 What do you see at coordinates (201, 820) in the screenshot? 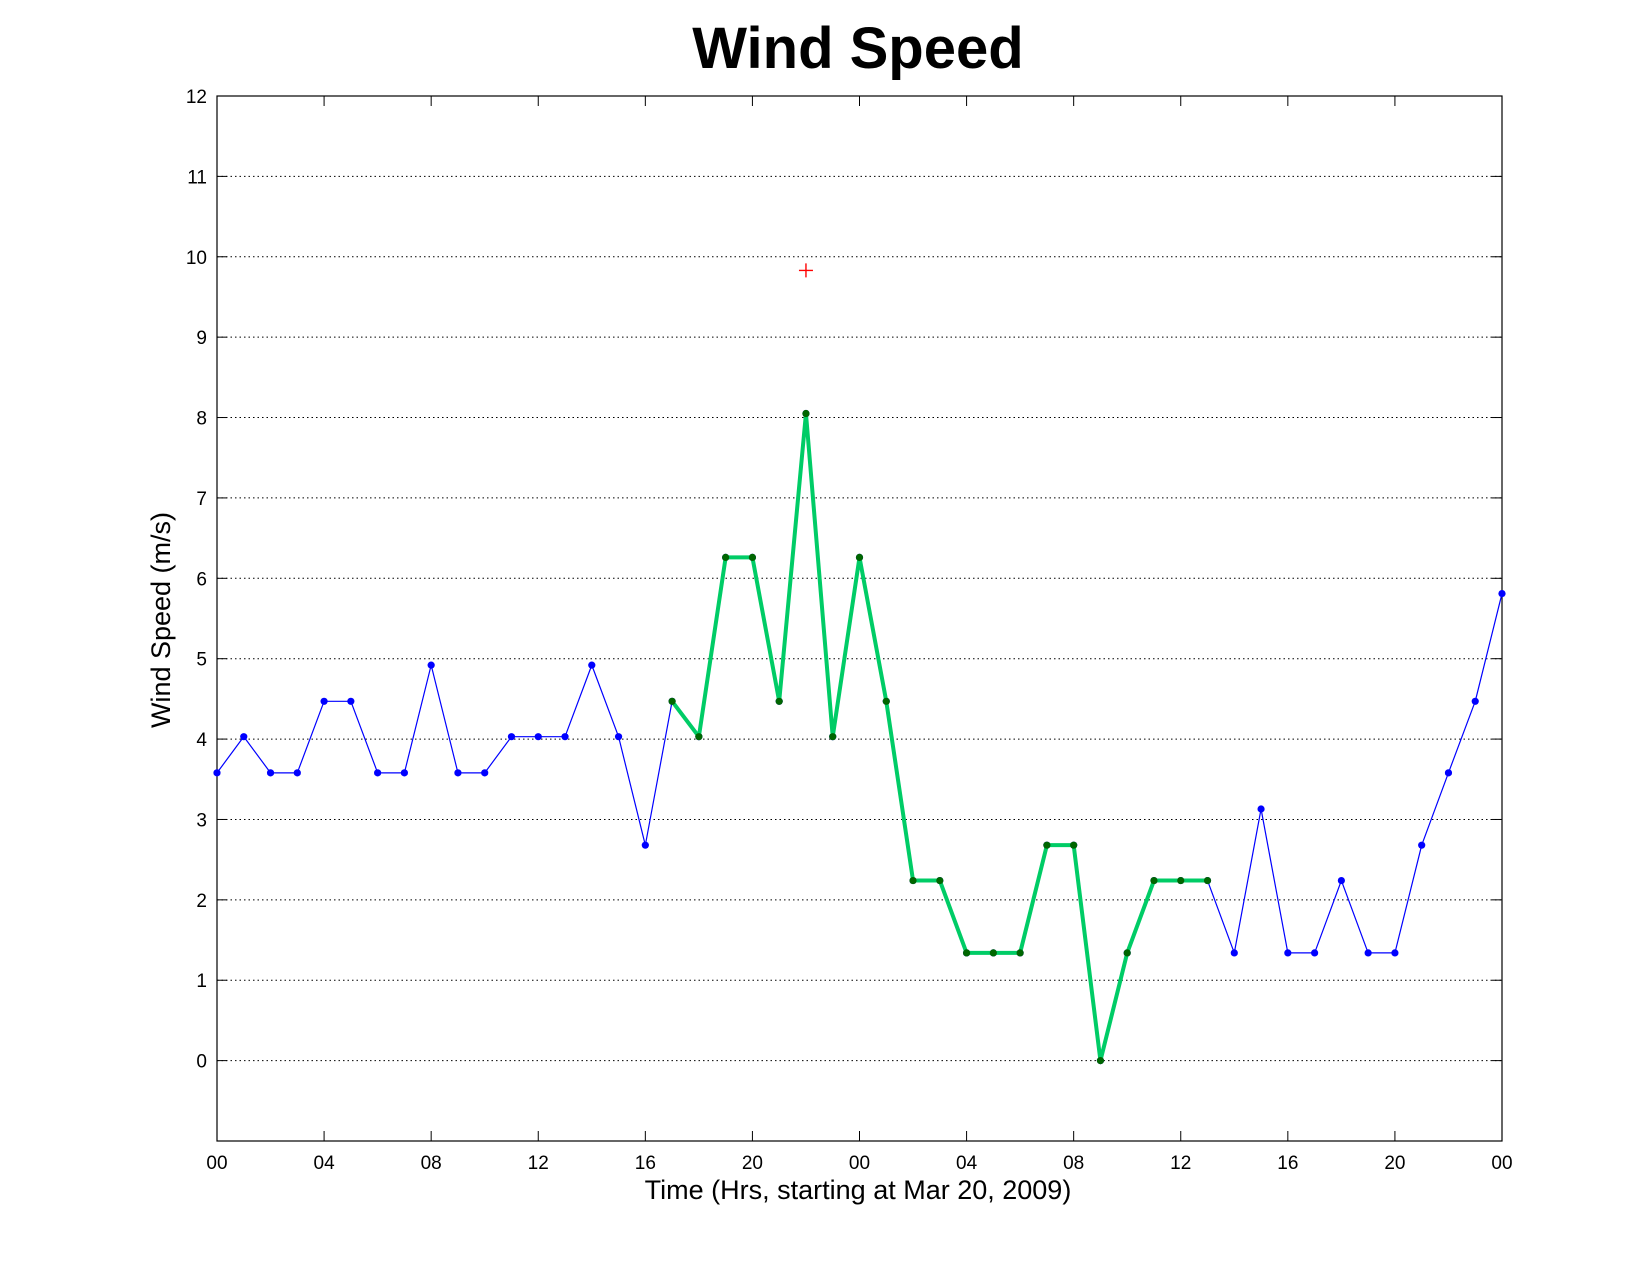
I see `y-tick-label: 3` at bounding box center [201, 820].